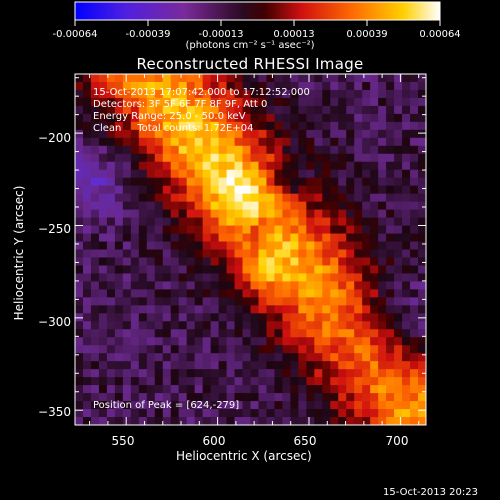 The height and width of the screenshot is (500, 500). I want to click on y-tick-label: −350, so click(54, 412).